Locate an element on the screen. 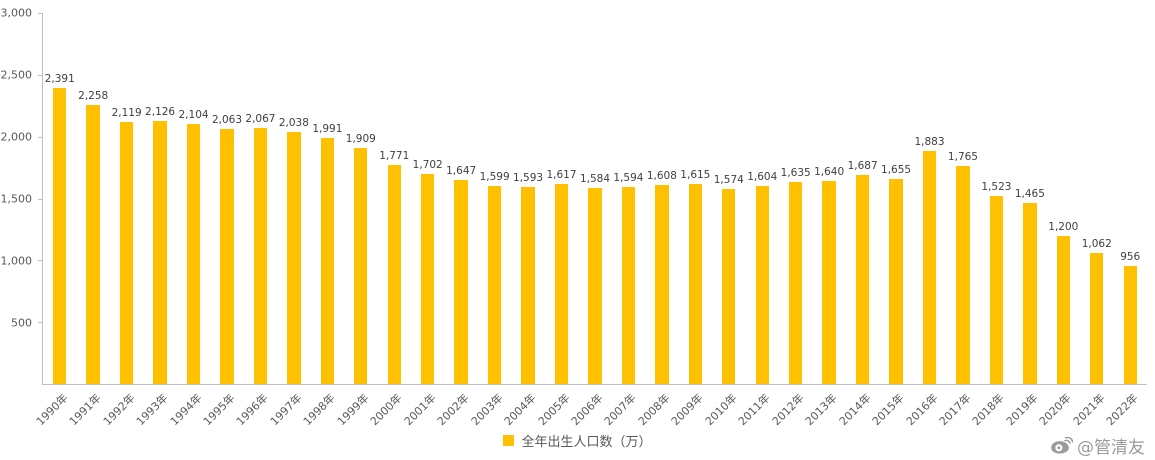 This screenshot has height=460, width=1155. bar-slot: 2,391 1990年 is located at coordinates (55, 220).